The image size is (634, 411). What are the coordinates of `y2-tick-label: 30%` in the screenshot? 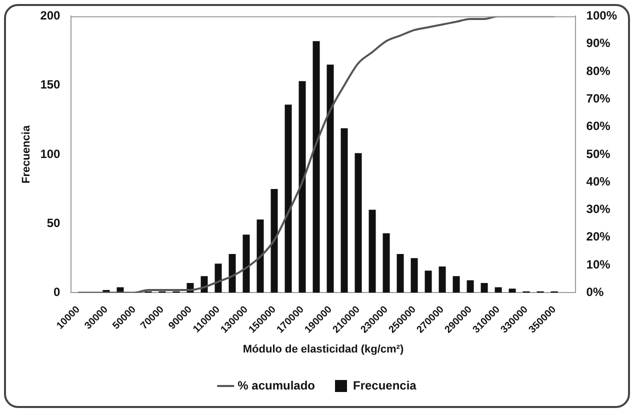 It's located at (598, 209).